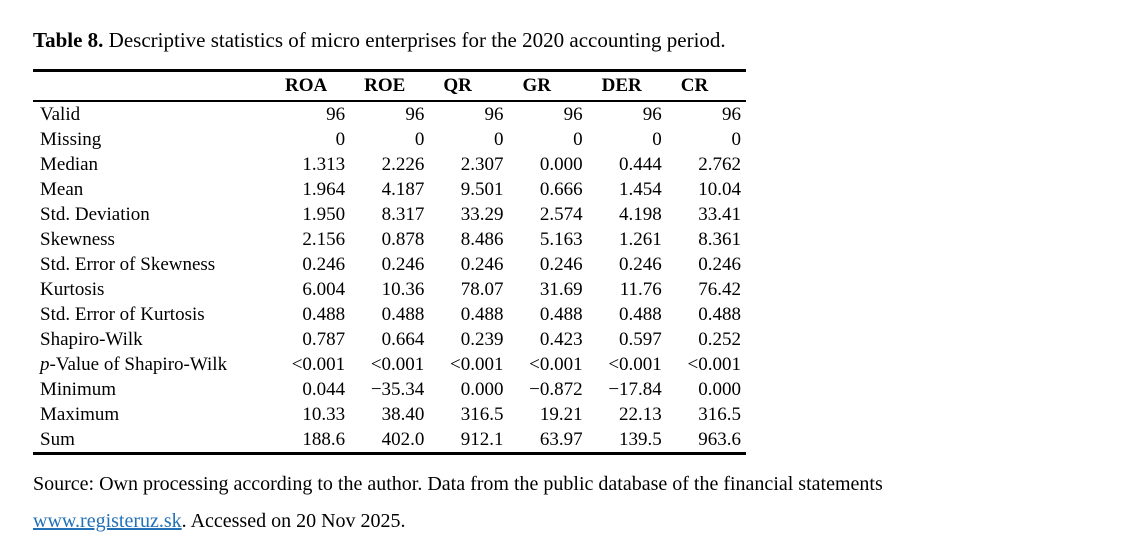  Describe the element at coordinates (640, 339) in the screenshot. I see `value-cell: 0.597` at that location.